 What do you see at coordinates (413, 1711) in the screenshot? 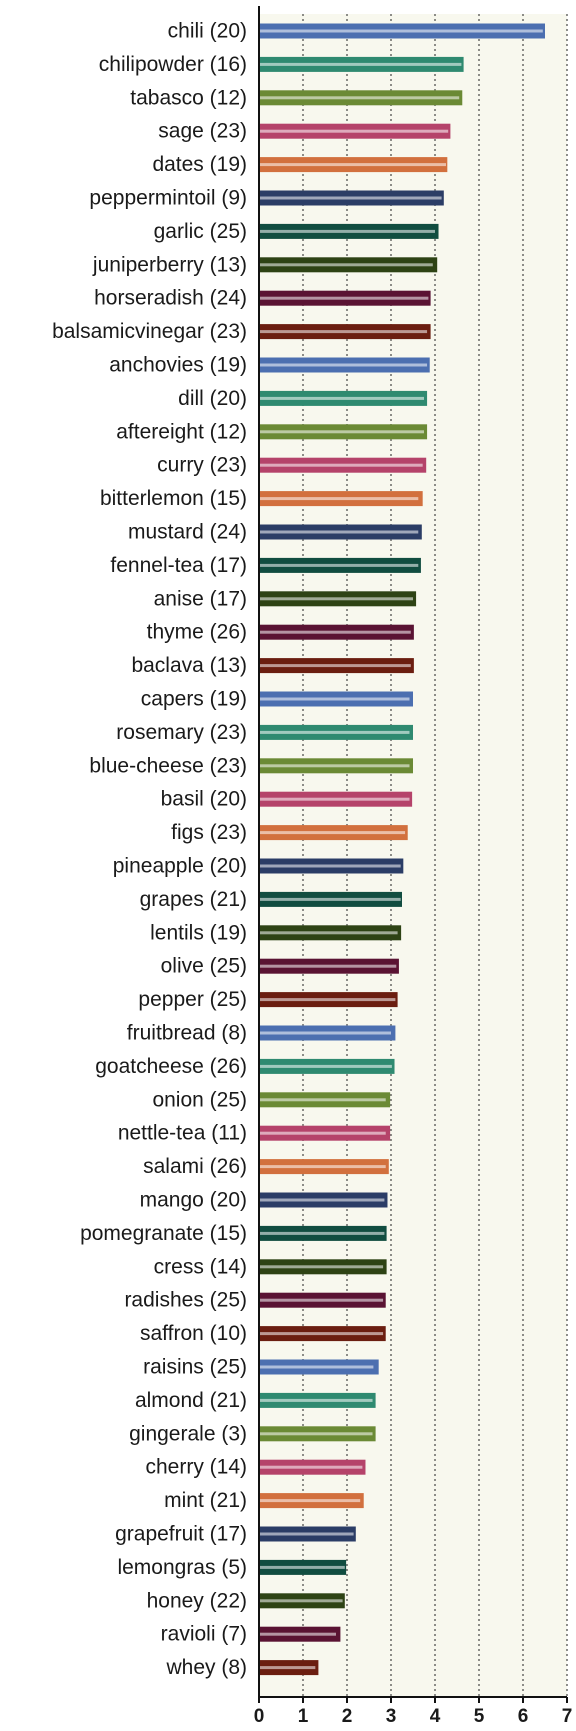
I see `x-axis: 0 1 2 3 4 5 6 7` at bounding box center [413, 1711].